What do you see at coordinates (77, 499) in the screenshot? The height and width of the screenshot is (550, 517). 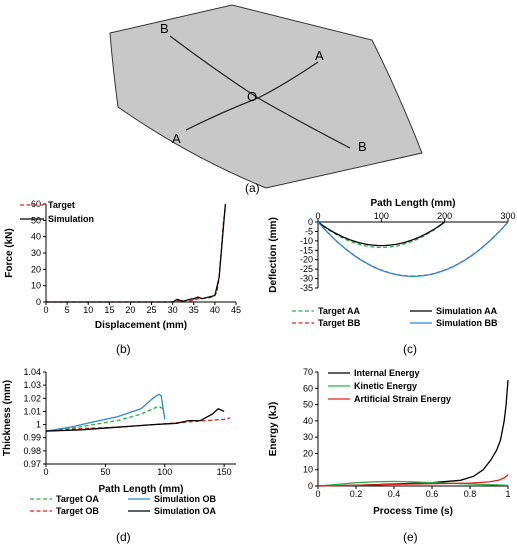 I see `chart-d-legend-label-0: Target OA` at bounding box center [77, 499].